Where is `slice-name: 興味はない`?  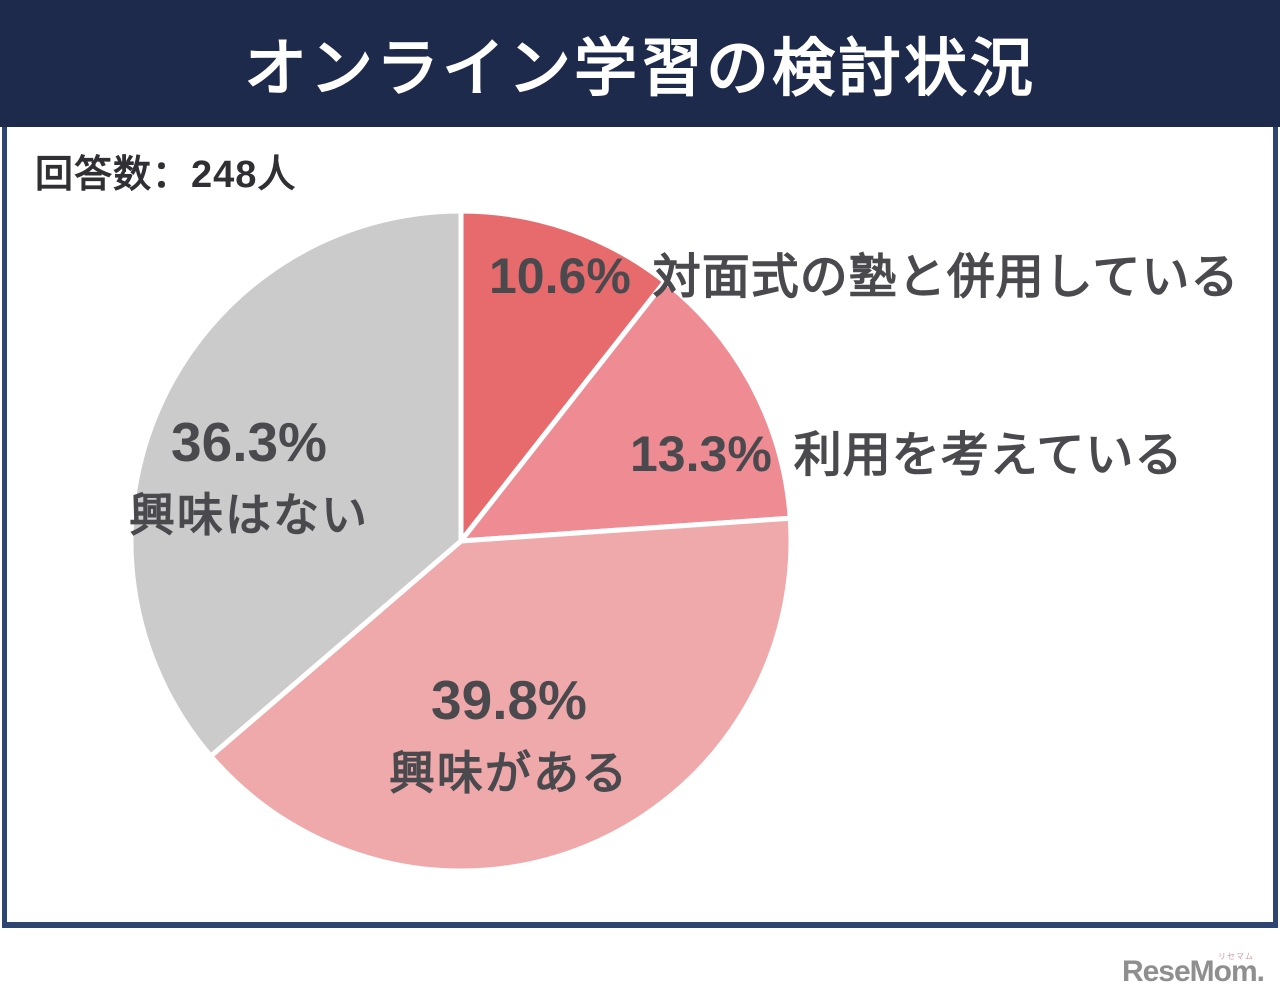
slice-name: 興味はない is located at coordinates (249, 515).